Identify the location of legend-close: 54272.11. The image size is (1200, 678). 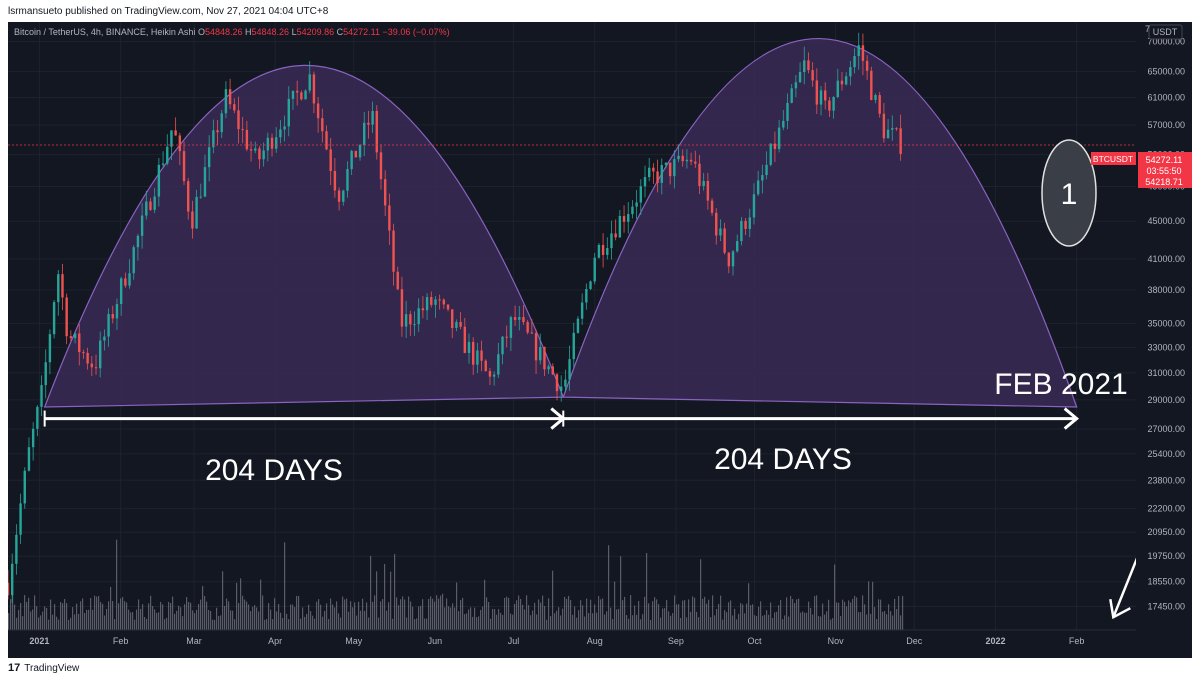
(362, 32).